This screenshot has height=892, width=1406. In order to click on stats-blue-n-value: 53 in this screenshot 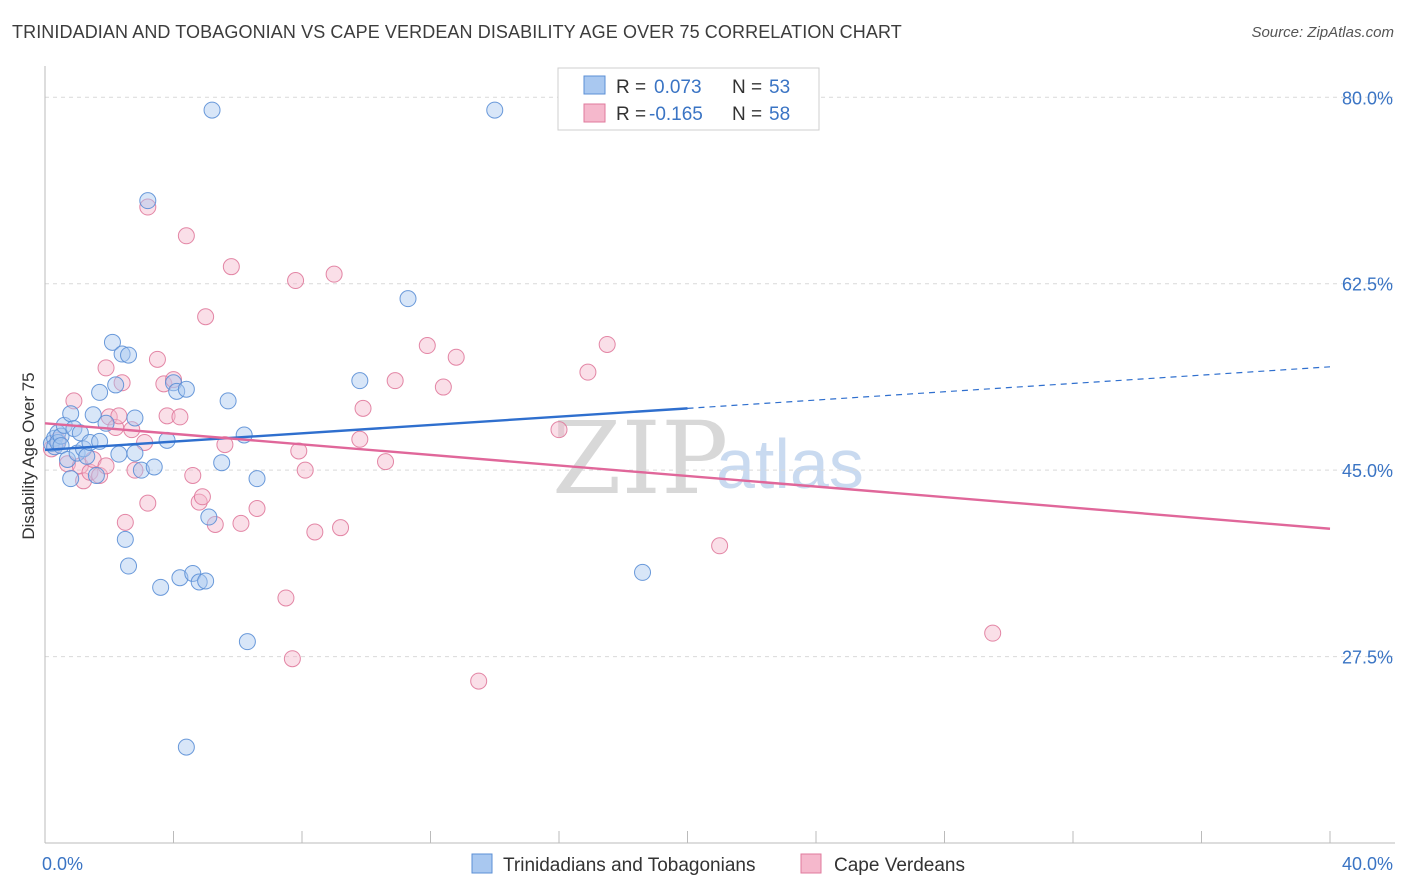, I will do `click(779, 87)`.